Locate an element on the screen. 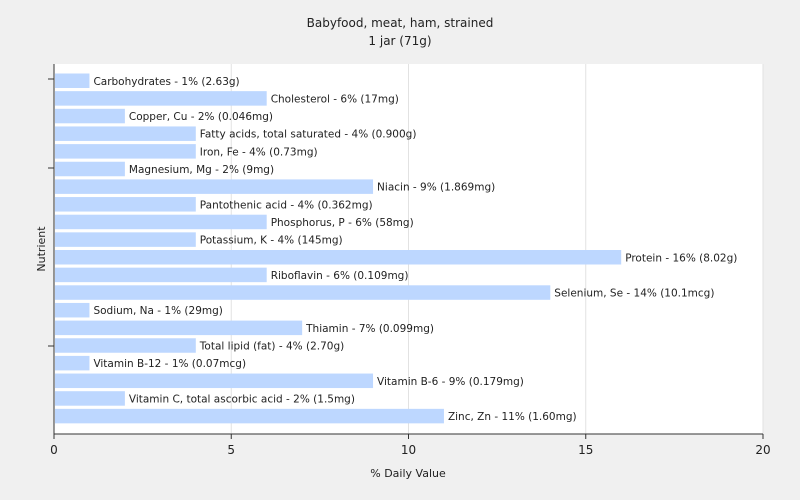 Image resolution: width=800 pixels, height=500 pixels. bar-label: Protein - 16% (8.02g) is located at coordinates (681, 258).